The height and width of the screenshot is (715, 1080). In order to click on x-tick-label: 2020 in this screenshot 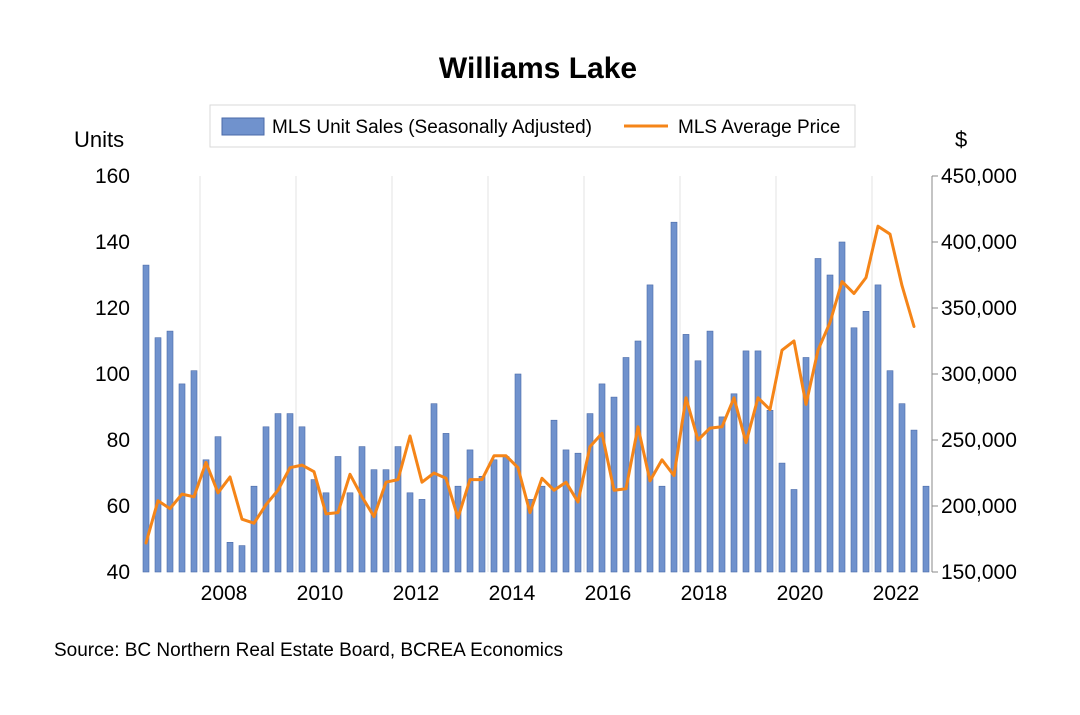, I will do `click(800, 593)`.